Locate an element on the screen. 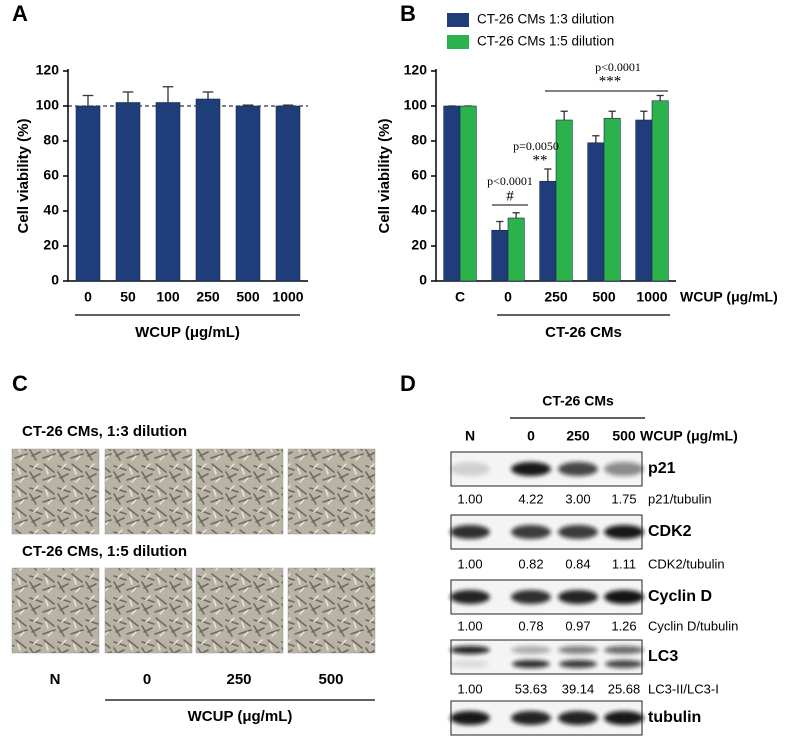 This screenshot has width=787, height=736. ratio-label: p21/tubulin is located at coordinates (680, 498).